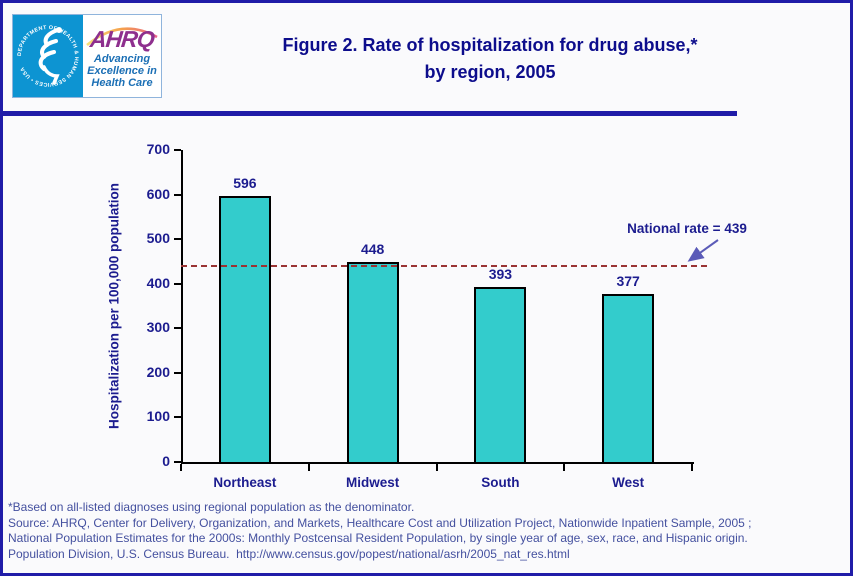 This screenshot has height=576, width=853. What do you see at coordinates (244, 330) in the screenshot?
I see `bar-northeast` at bounding box center [244, 330].